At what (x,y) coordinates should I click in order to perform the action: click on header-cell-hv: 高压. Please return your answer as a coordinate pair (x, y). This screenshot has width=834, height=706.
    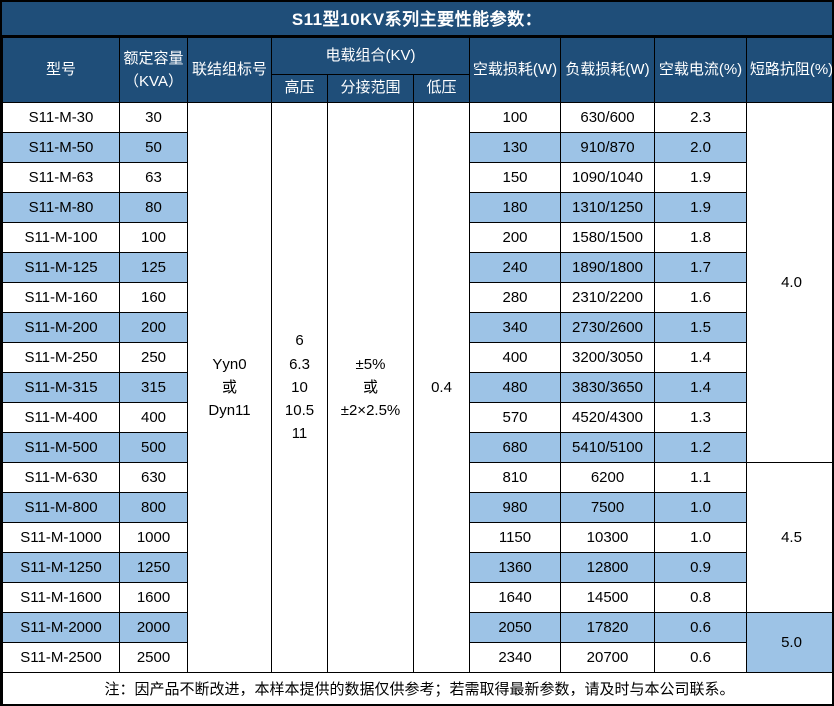
    Looking at the image, I should click on (299, 88).